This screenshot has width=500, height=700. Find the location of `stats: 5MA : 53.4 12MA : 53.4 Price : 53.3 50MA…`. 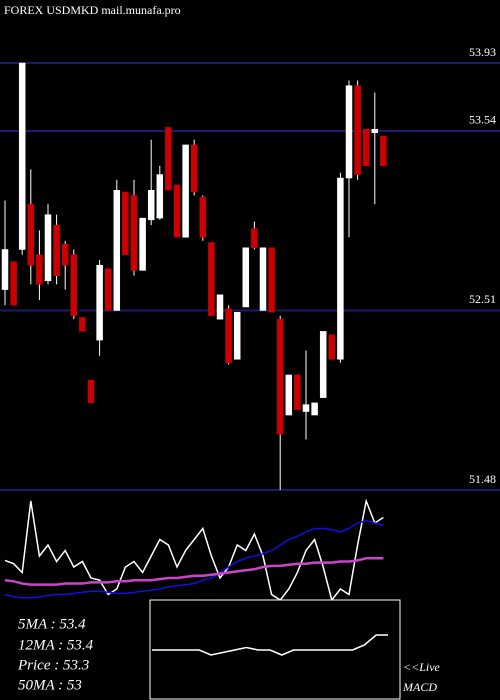

stats: 5MA : 53.4 12MA : 53.4 Price : 53.3 50MA… is located at coordinates (229, 654).